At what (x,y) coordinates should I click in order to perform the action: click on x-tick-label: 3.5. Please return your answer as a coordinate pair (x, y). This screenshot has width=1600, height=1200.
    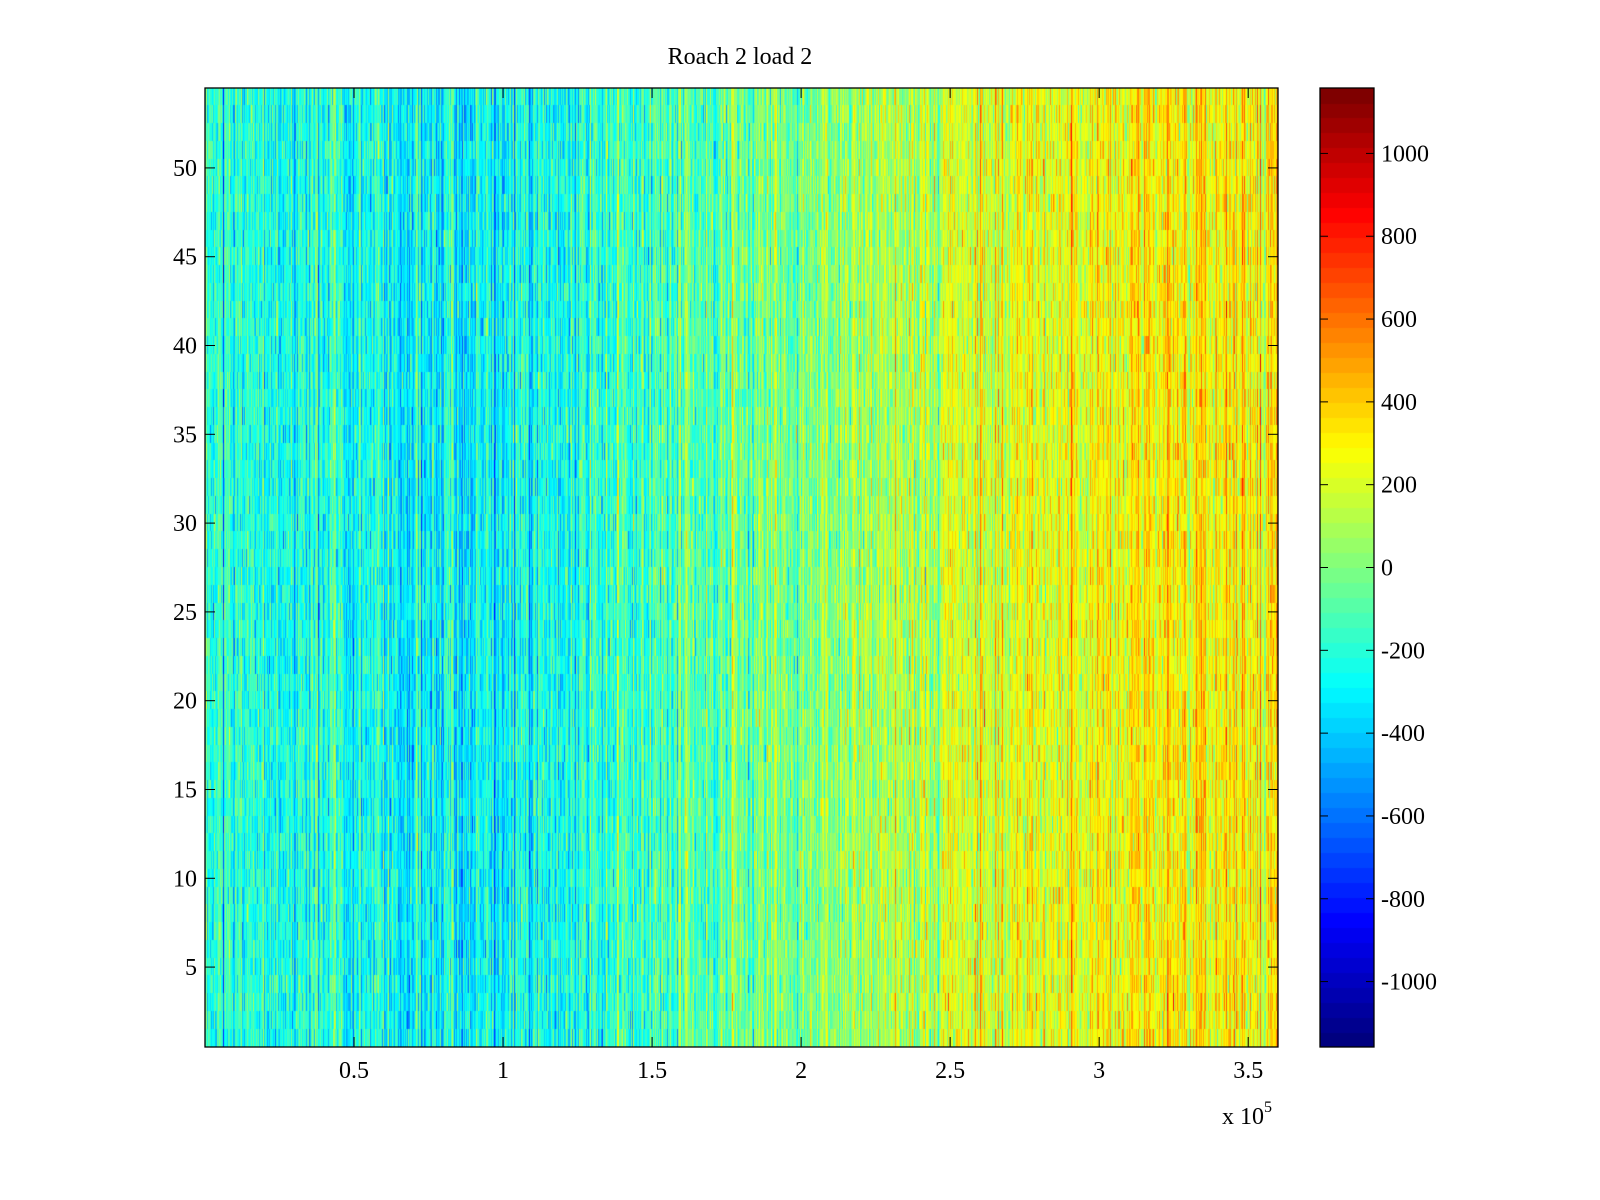
    Looking at the image, I should click on (1248, 1071).